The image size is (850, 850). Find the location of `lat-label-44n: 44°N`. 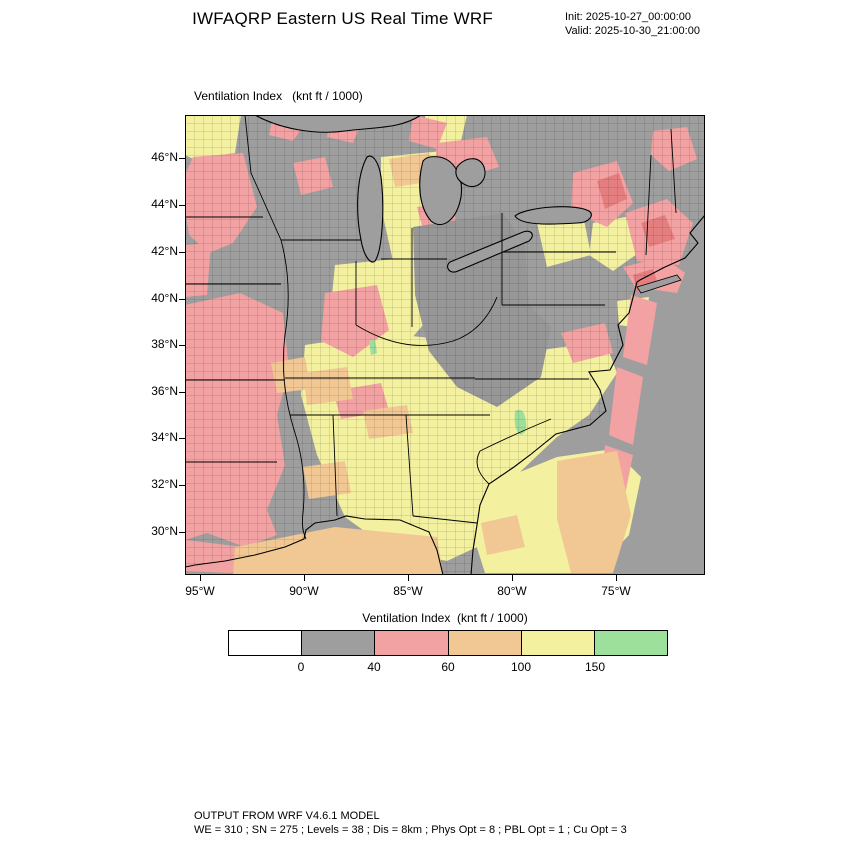

lat-label-44n: 44°N is located at coordinates (164, 204).